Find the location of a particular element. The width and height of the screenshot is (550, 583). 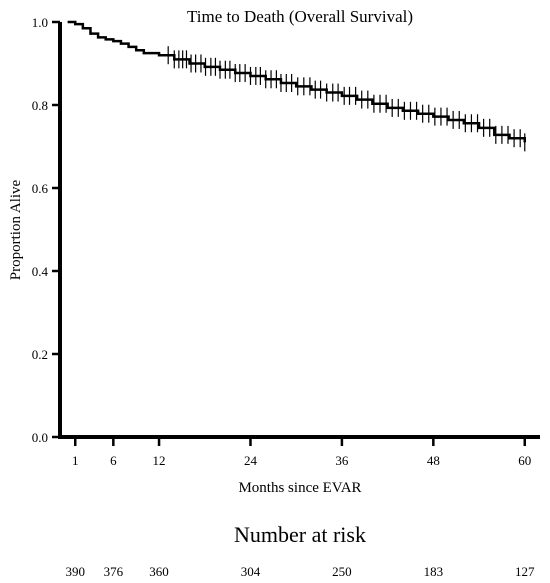

censor-marks-group is located at coordinates (346, 99).